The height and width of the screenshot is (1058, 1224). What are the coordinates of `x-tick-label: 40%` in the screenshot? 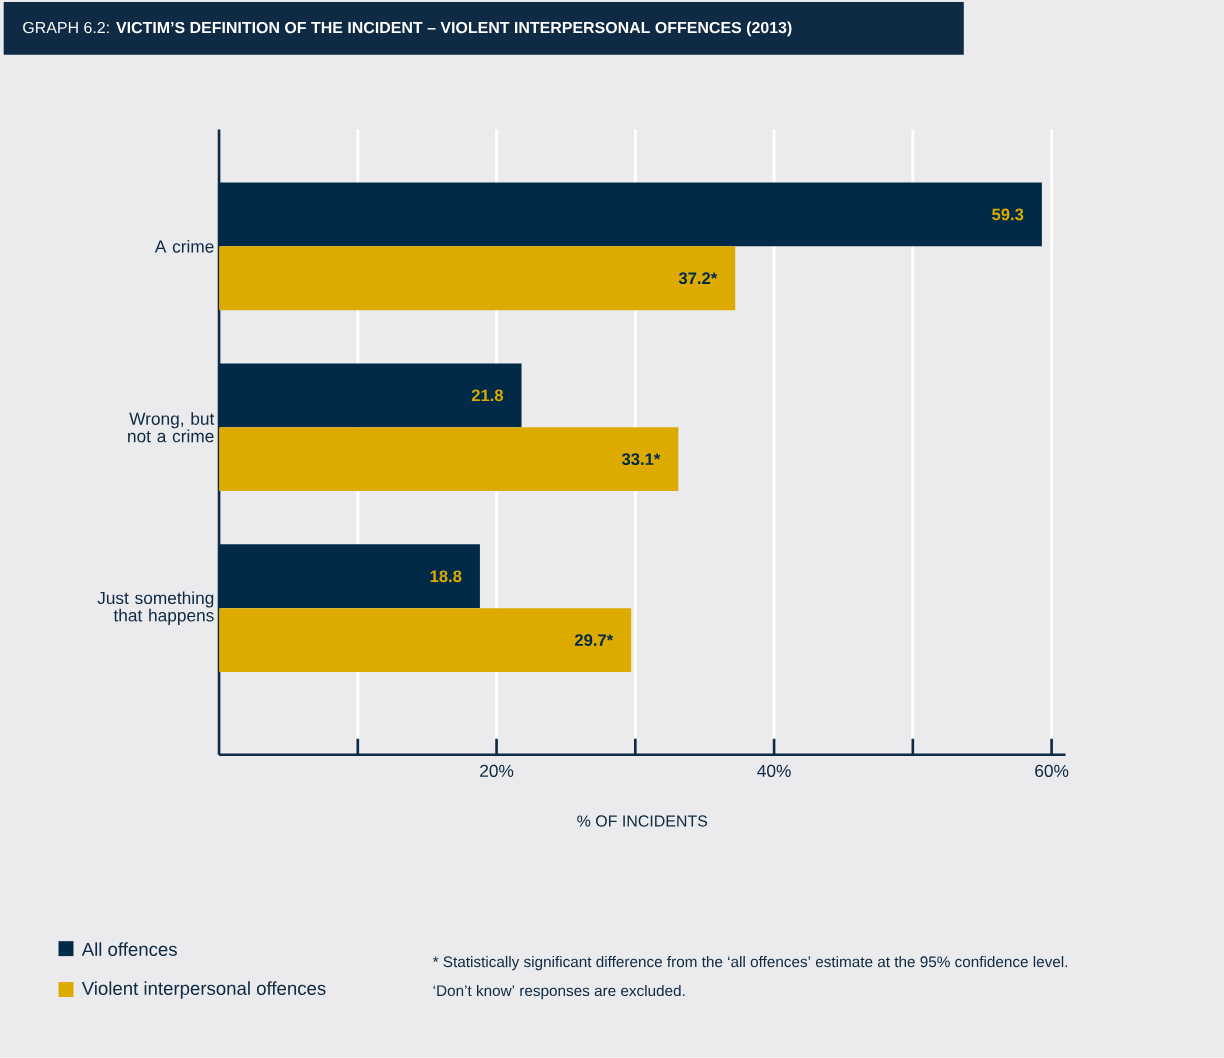 It's located at (774, 771).